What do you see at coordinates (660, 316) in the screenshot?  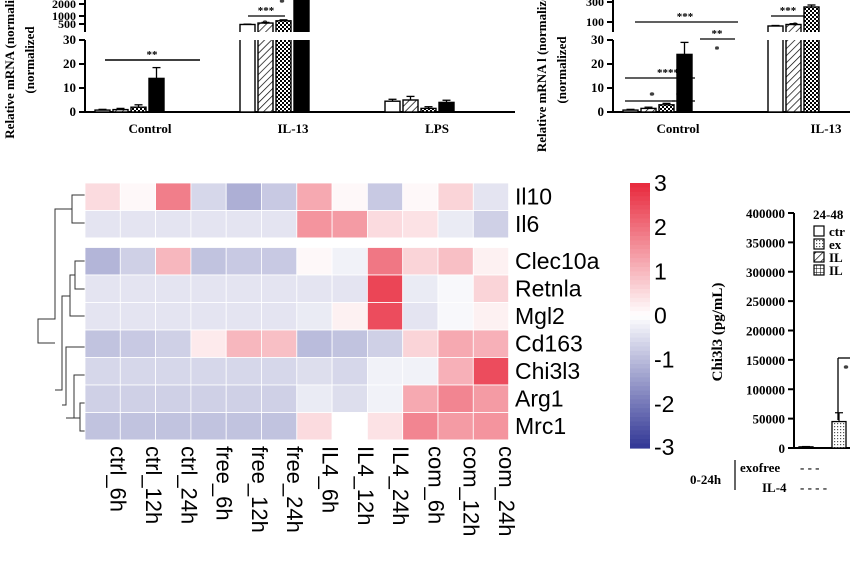 I see `color-scale-tick: 0` at bounding box center [660, 316].